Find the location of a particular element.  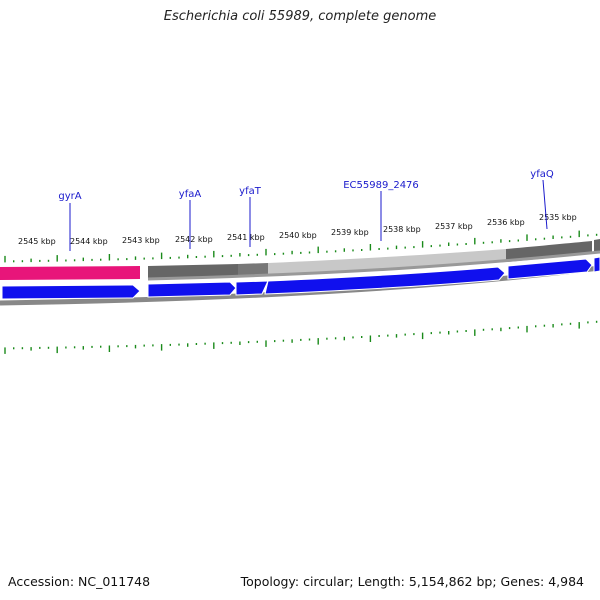

cds-arrows is located at coordinates (300, 278).